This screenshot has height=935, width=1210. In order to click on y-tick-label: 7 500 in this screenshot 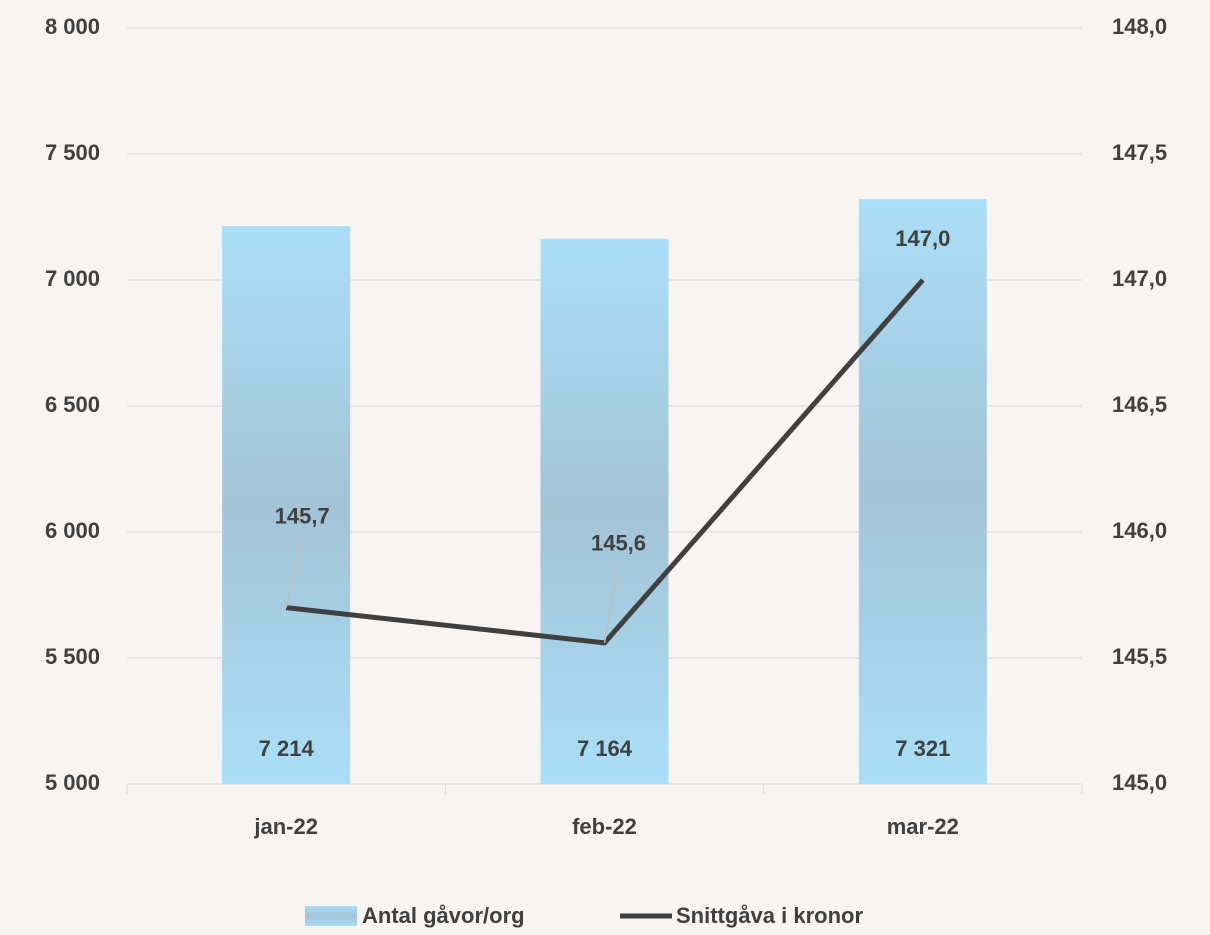, I will do `click(72, 152)`.